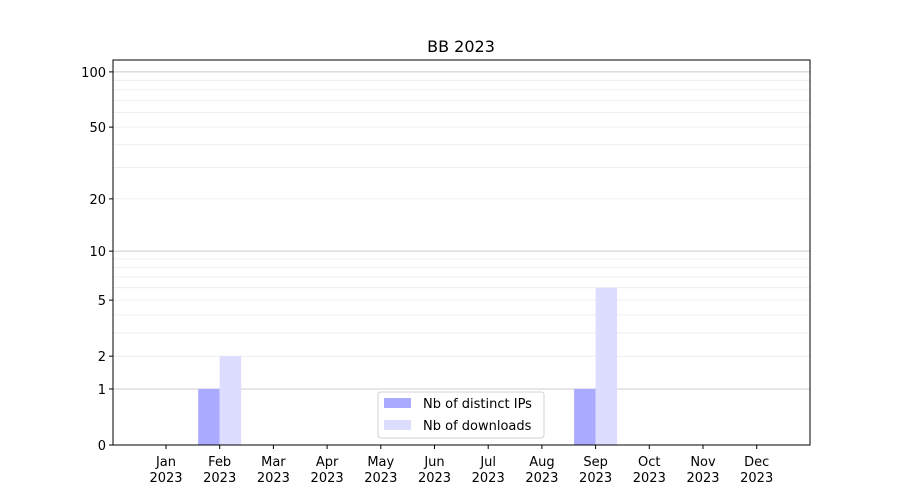 The image size is (900, 504). Describe the element at coordinates (408, 366) in the screenshot. I see `bars` at that location.